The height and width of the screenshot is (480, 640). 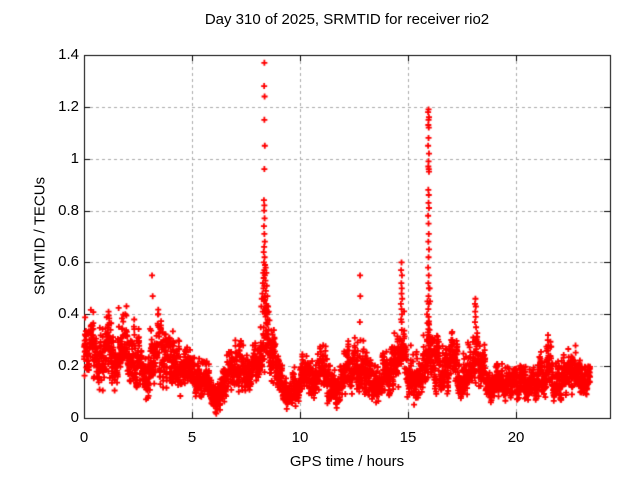 I want to click on y-tick-label: 0.8, so click(x=68, y=210).